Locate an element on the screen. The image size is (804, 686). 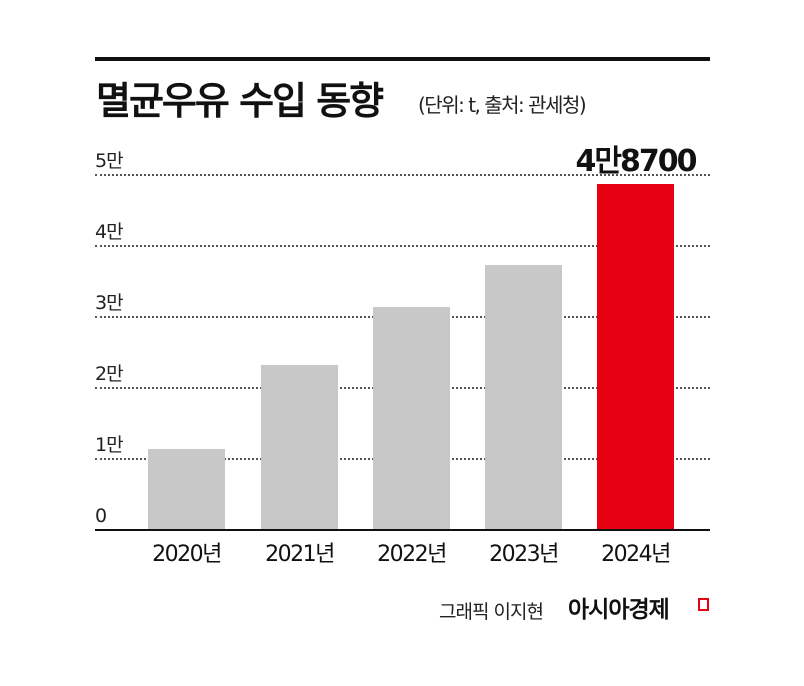
bar-2024년 is located at coordinates (635, 357).